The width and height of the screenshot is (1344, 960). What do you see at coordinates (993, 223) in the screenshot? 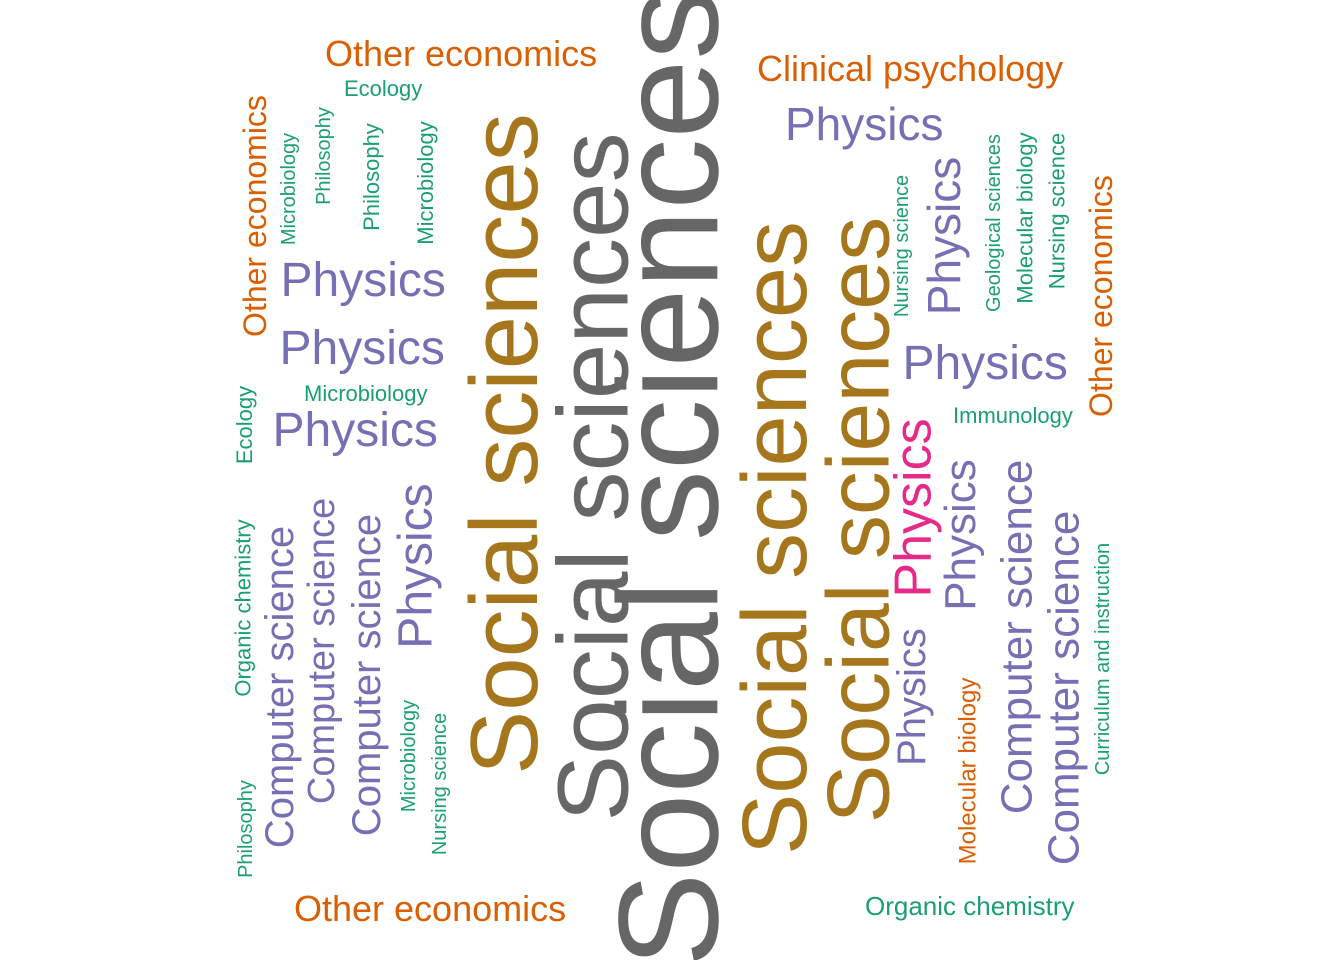
I see `word-geological-sciences: Geological sciences` at bounding box center [993, 223].